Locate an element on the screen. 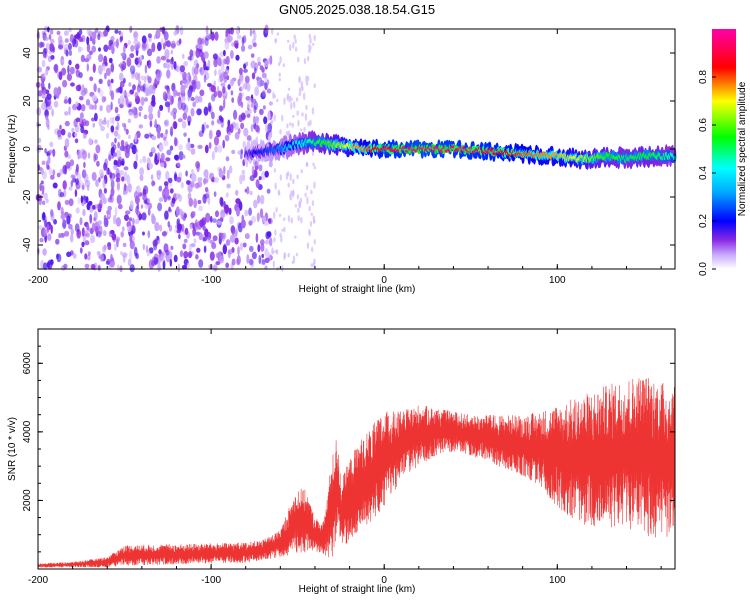  y-tick-label: 20 is located at coordinates (27, 101).